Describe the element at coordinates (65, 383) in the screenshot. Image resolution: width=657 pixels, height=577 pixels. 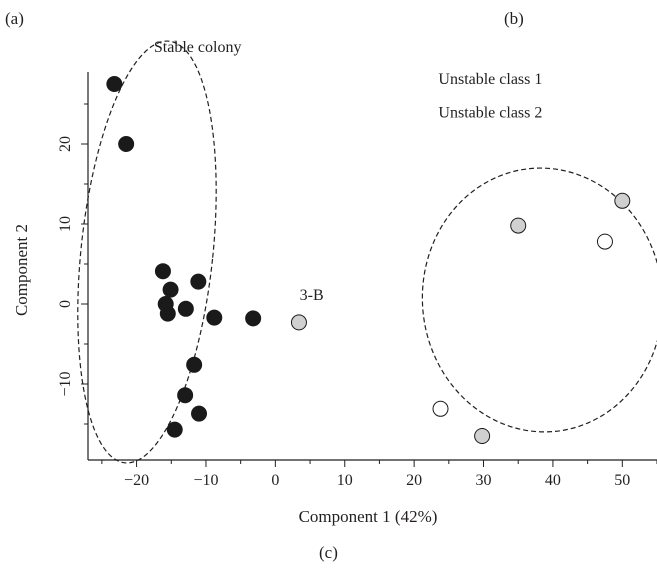
I see `y-tick-label: −10` at that location.